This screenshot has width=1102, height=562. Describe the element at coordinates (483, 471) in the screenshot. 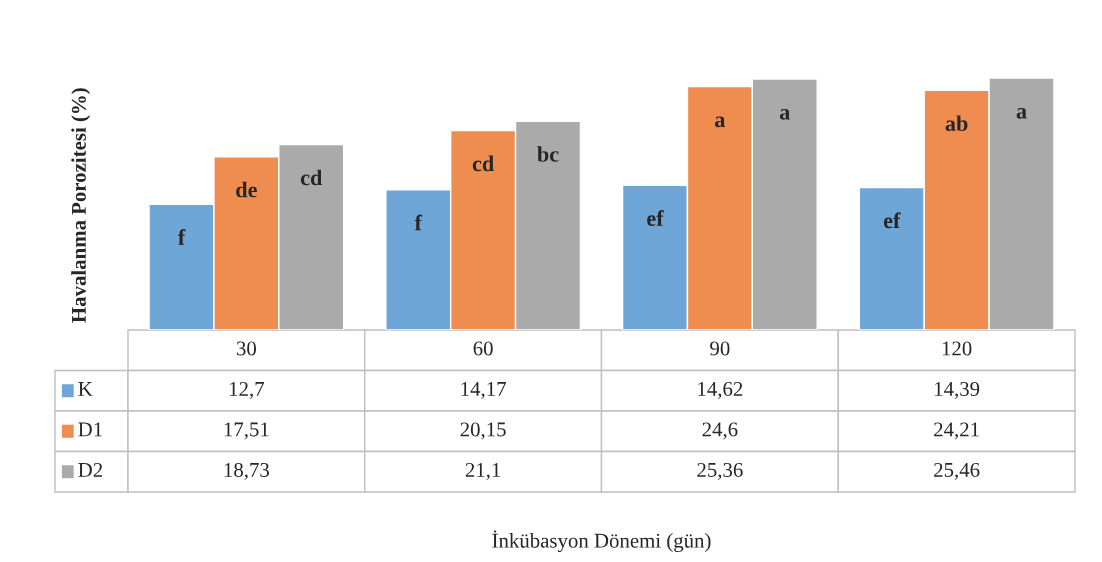

I see `data-label: 21,1` at that location.